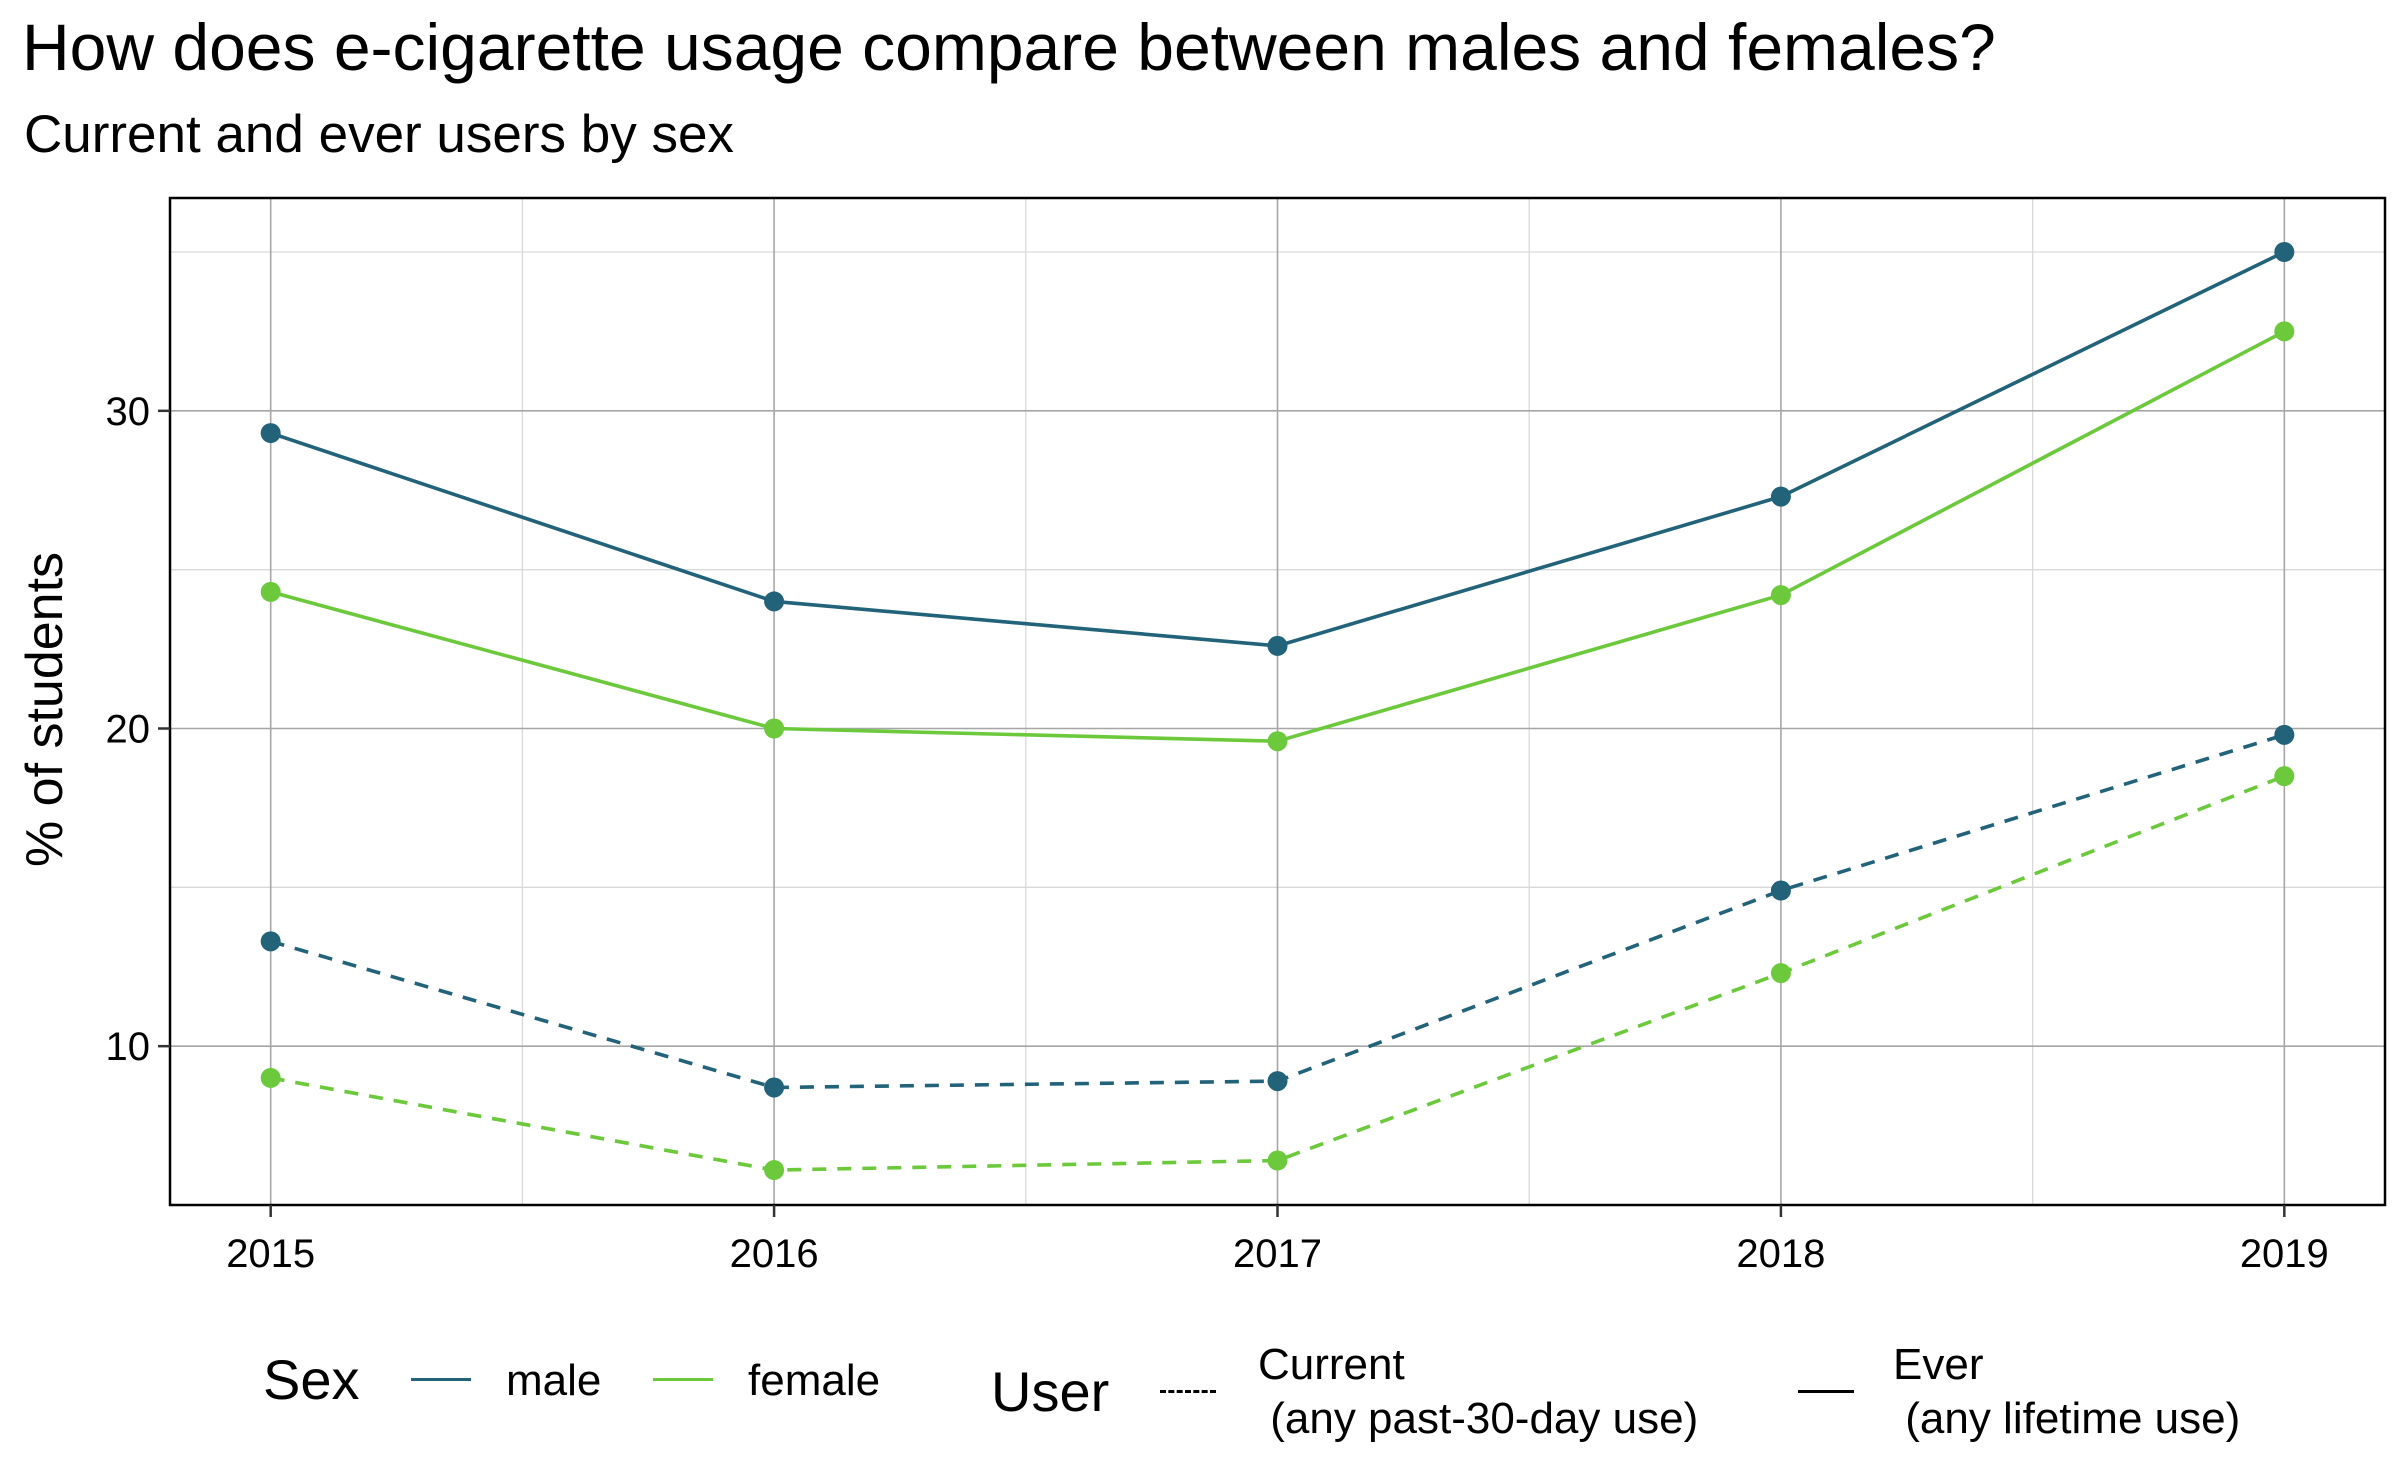 This screenshot has height=1483, width=2400. What do you see at coordinates (554, 1380) in the screenshot?
I see `legend-male-label: male` at bounding box center [554, 1380].